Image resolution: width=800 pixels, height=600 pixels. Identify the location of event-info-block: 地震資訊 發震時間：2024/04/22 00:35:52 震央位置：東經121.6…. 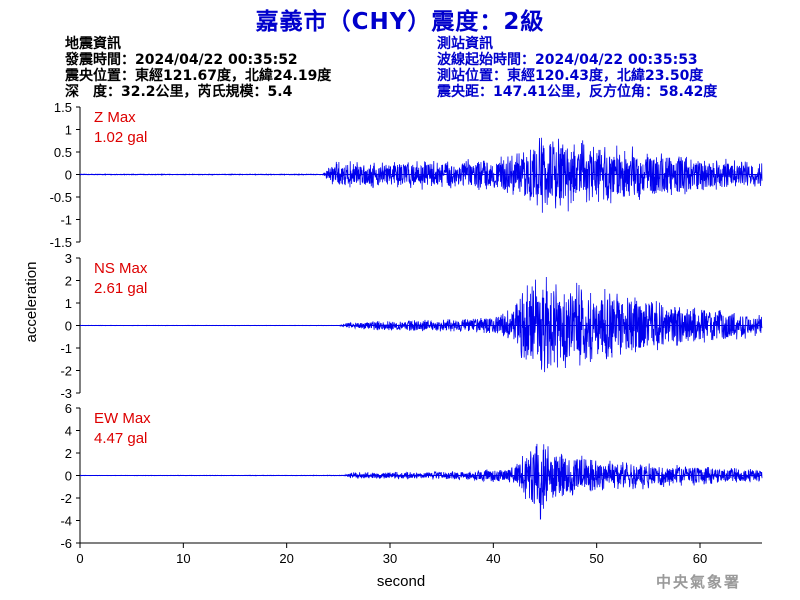
(198, 68).